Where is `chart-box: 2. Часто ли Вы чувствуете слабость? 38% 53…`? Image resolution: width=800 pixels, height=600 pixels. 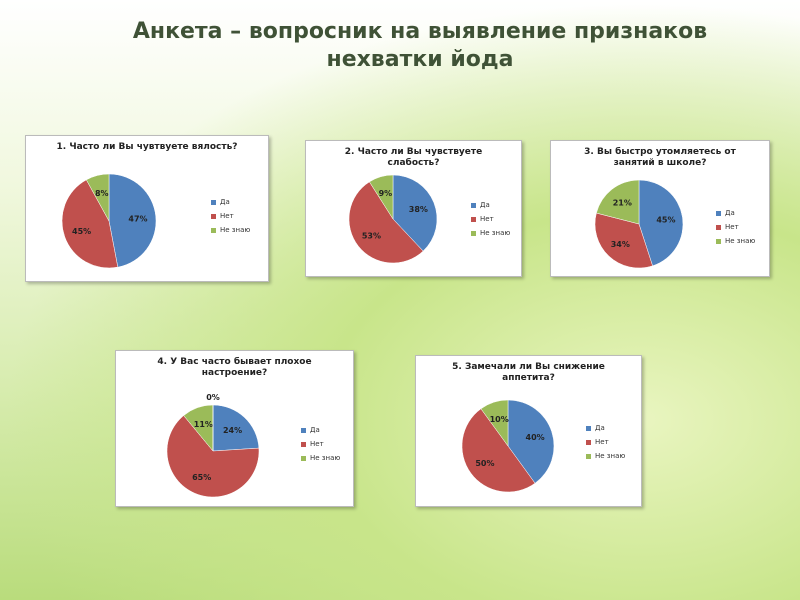 chart-box: 2. Часто ли Вы чувствуете слабость? 38% 53… is located at coordinates (413, 208).